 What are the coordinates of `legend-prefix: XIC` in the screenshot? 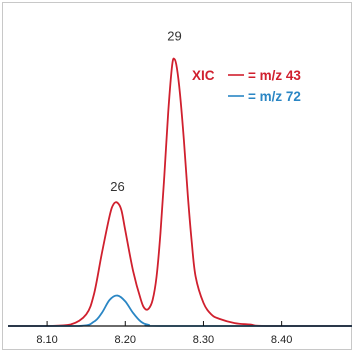 It's located at (203, 75).